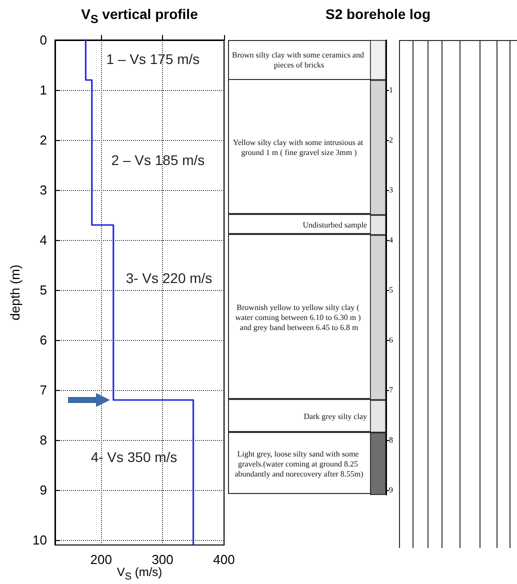 This screenshot has height=584, width=517. Describe the element at coordinates (134, 457) in the screenshot. I see `annotation: 4- Vs 350 m/s` at that location.